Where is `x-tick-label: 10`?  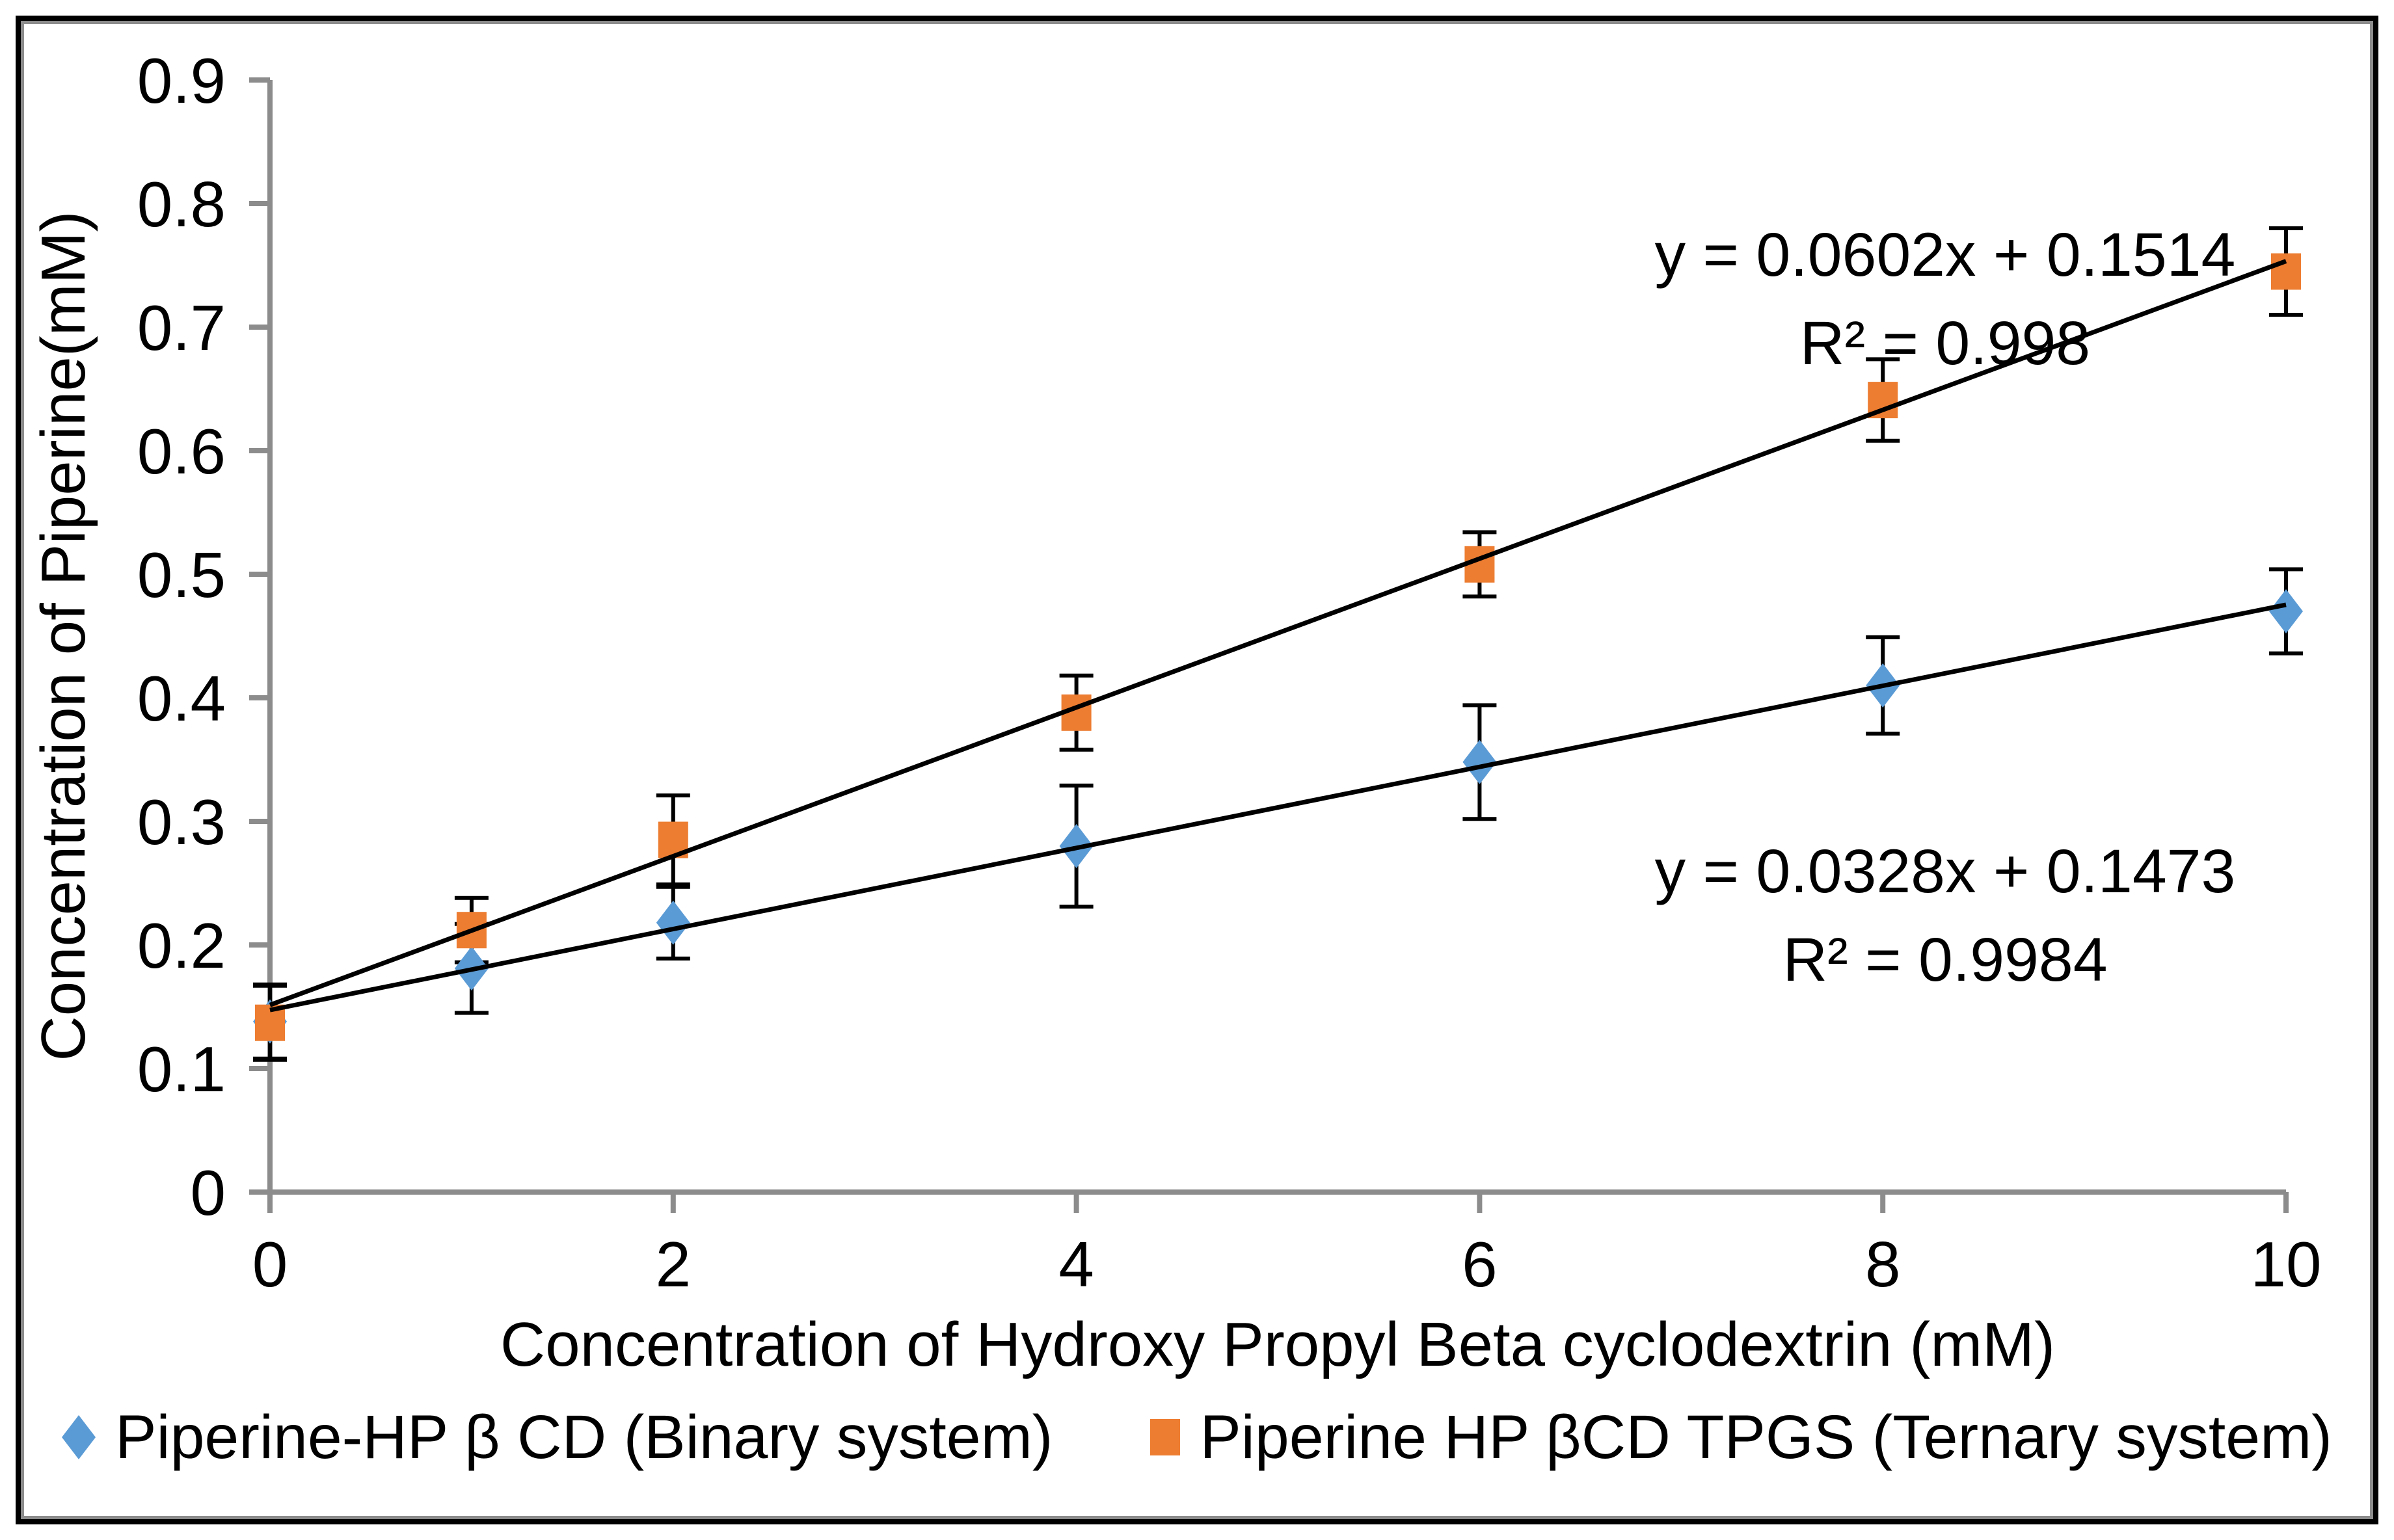 x-tick-label: 10 is located at coordinates (2285, 1264).